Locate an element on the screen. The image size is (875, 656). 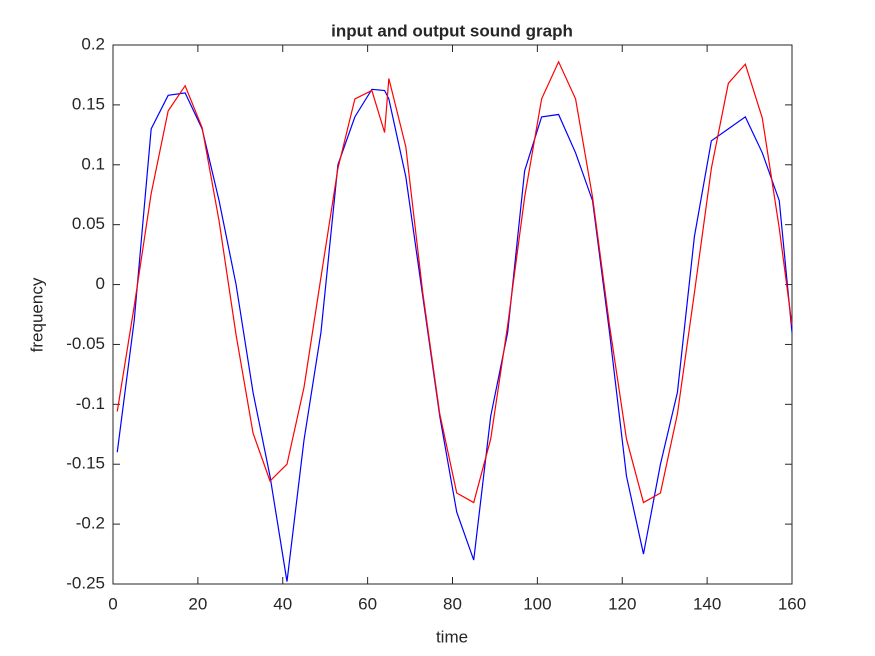
x-tick-label: 40 is located at coordinates (282, 603).